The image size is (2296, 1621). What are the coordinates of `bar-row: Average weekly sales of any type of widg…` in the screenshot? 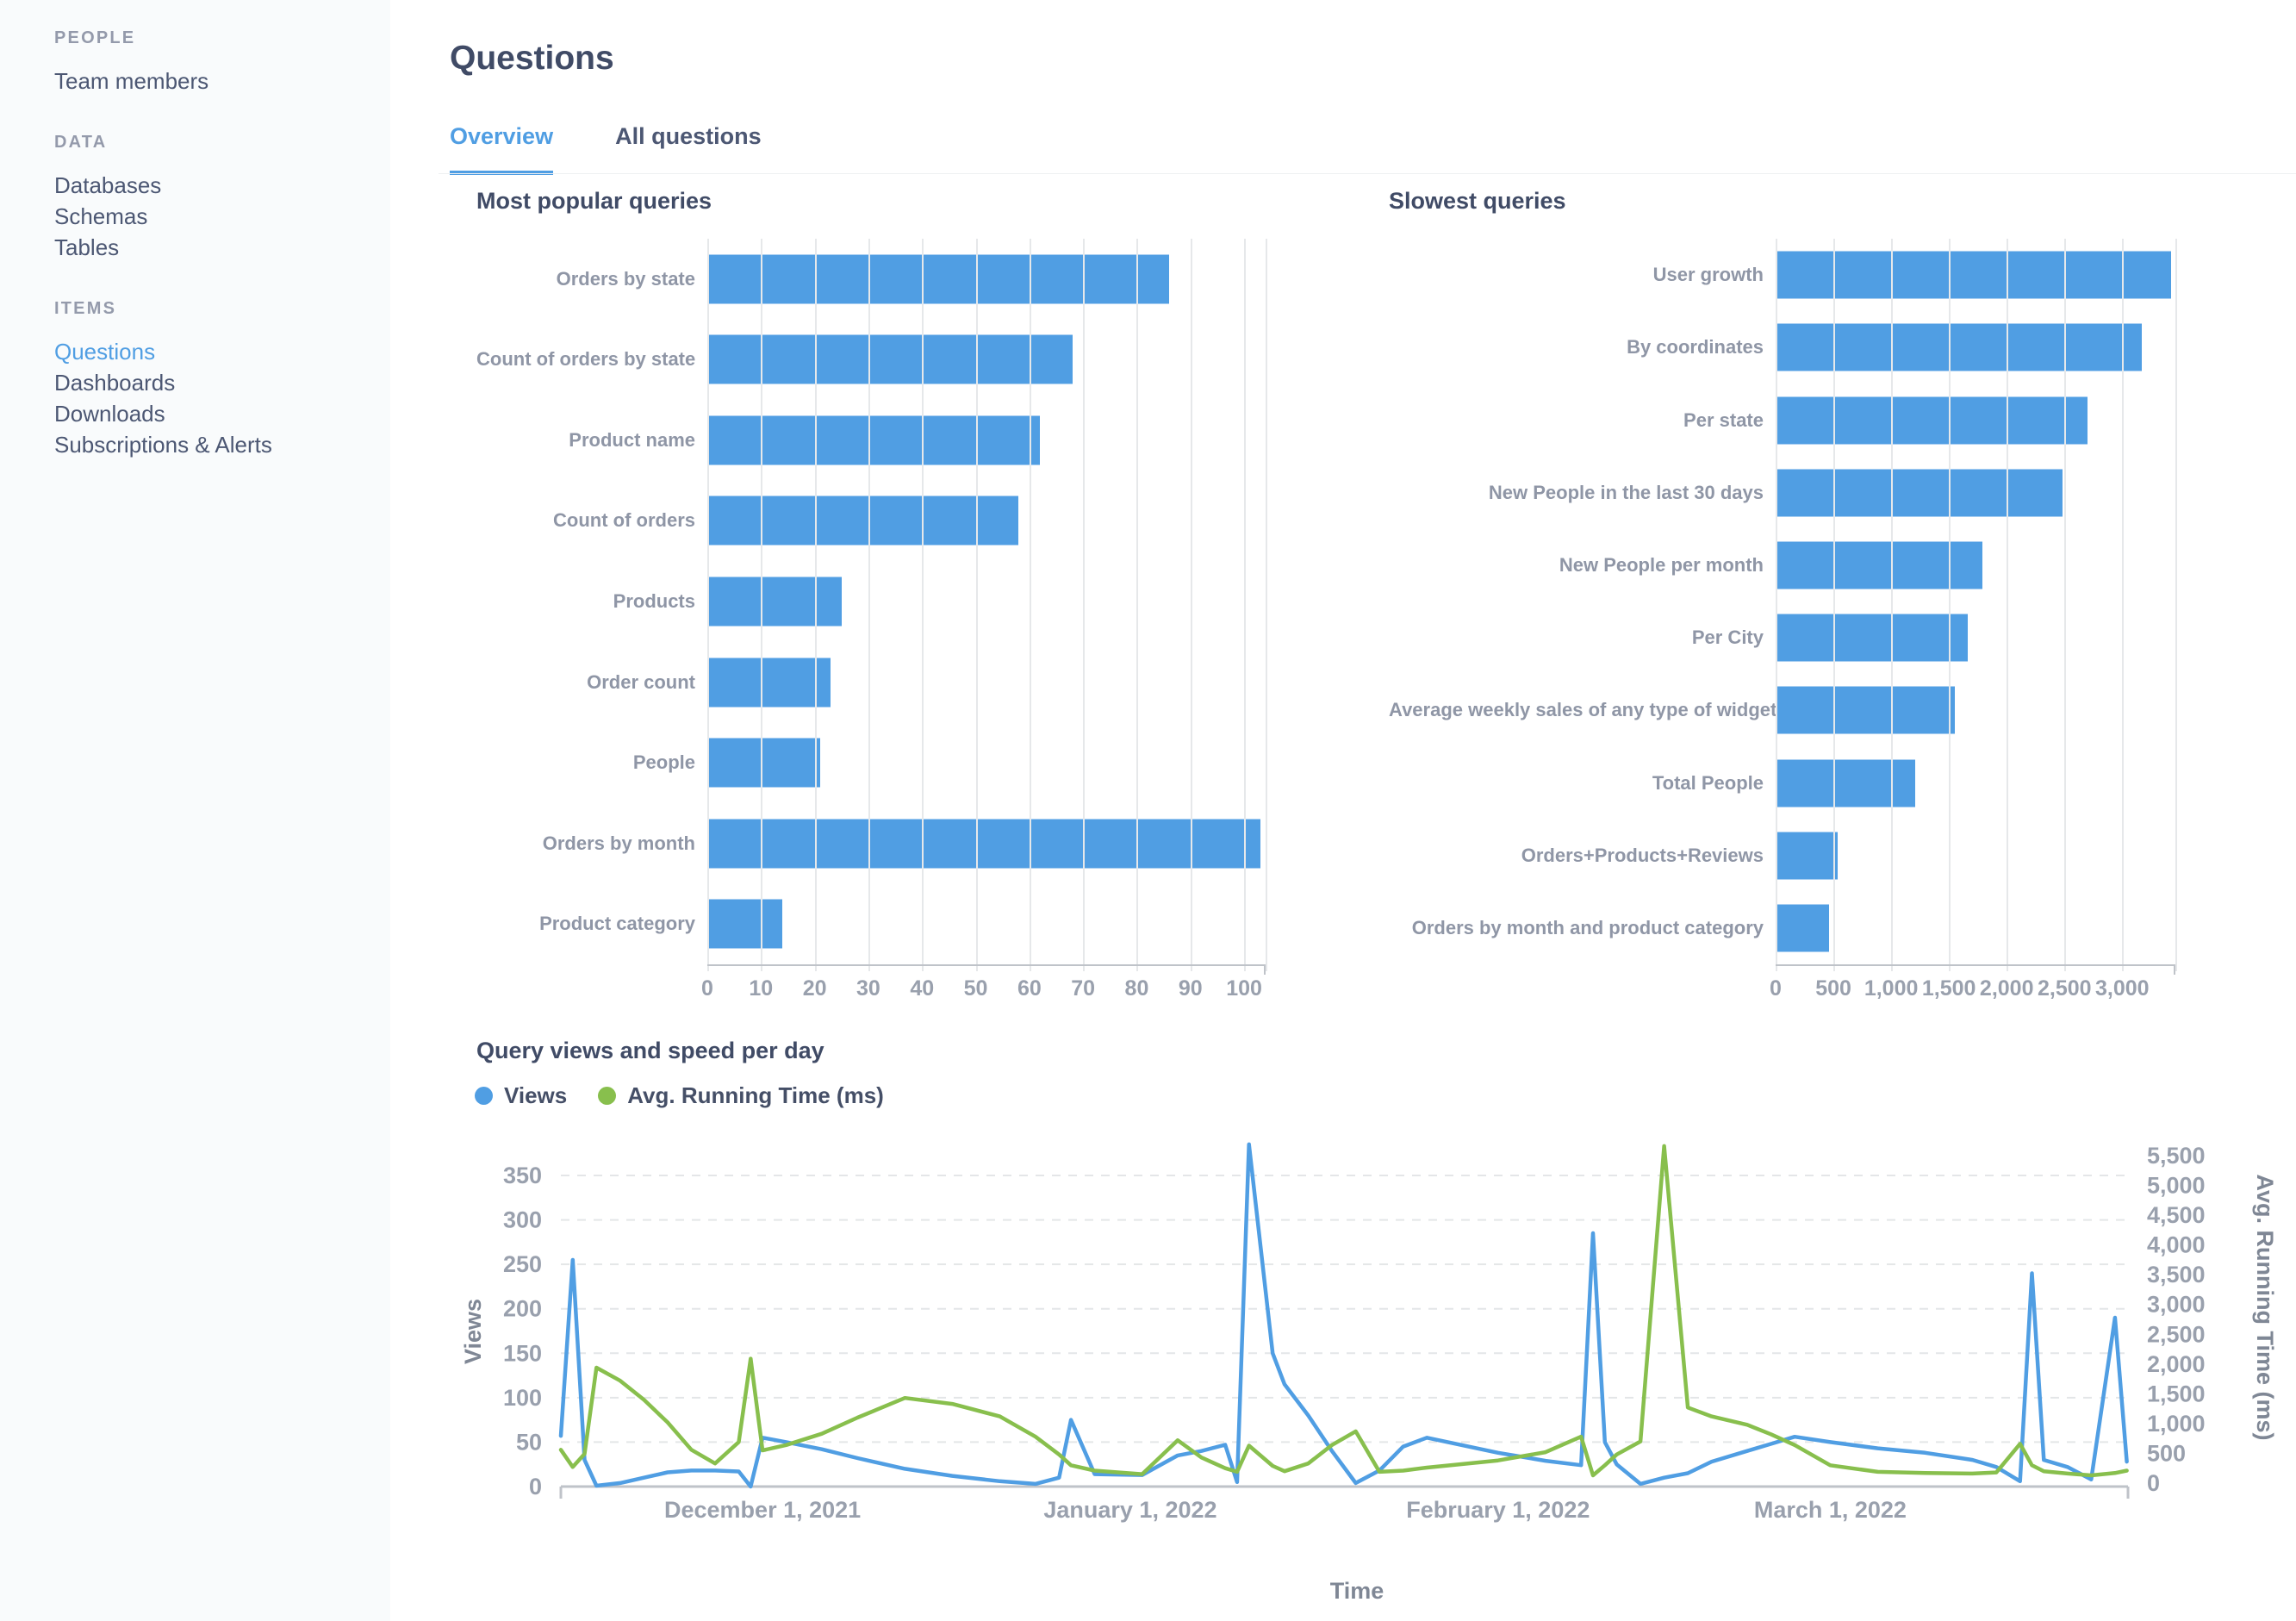 It's located at (1798, 710).